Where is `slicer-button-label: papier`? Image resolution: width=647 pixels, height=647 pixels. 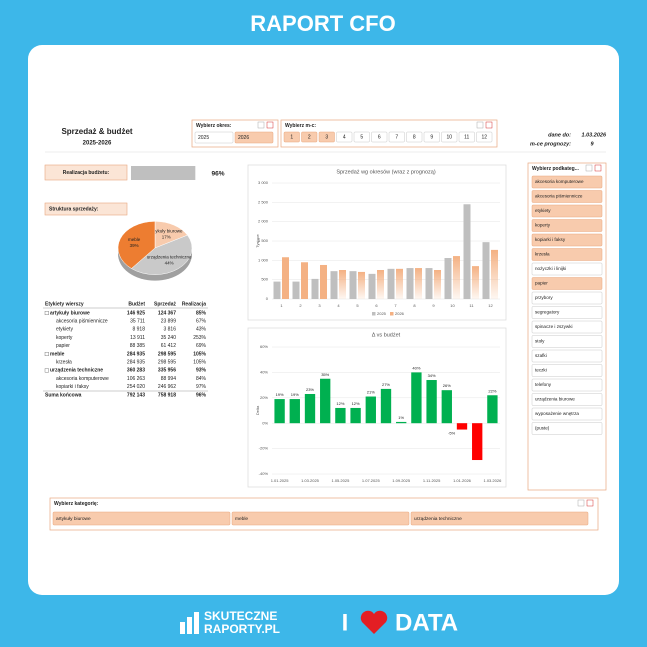 slicer-button-label: papier is located at coordinates (541, 283).